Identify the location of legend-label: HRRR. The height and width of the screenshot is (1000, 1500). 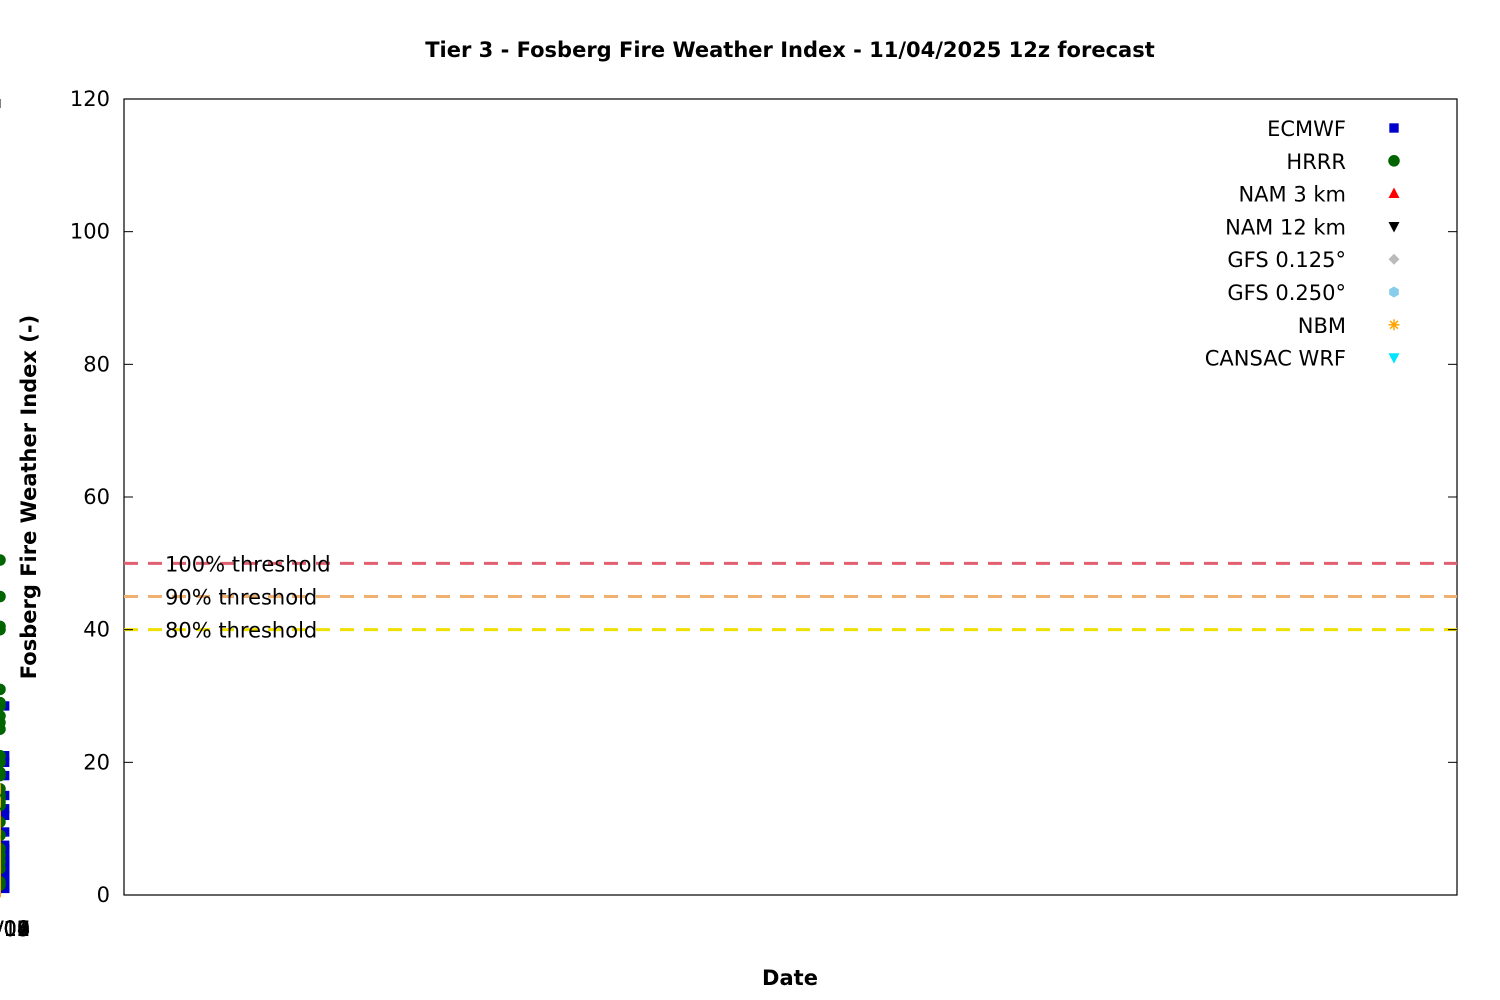
(1316, 162).